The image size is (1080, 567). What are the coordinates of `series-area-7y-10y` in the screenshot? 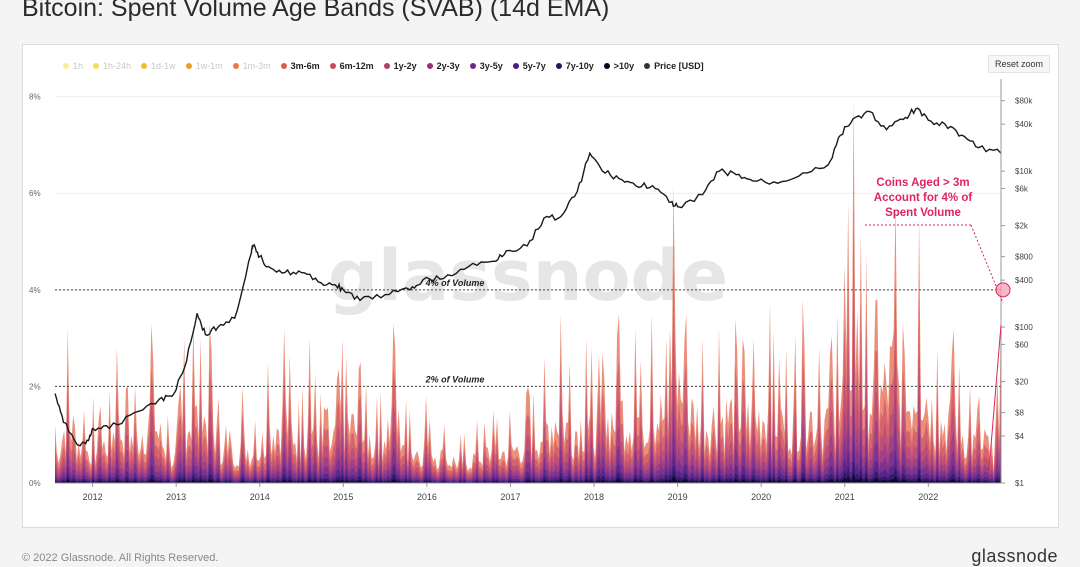 It's located at (528, 471).